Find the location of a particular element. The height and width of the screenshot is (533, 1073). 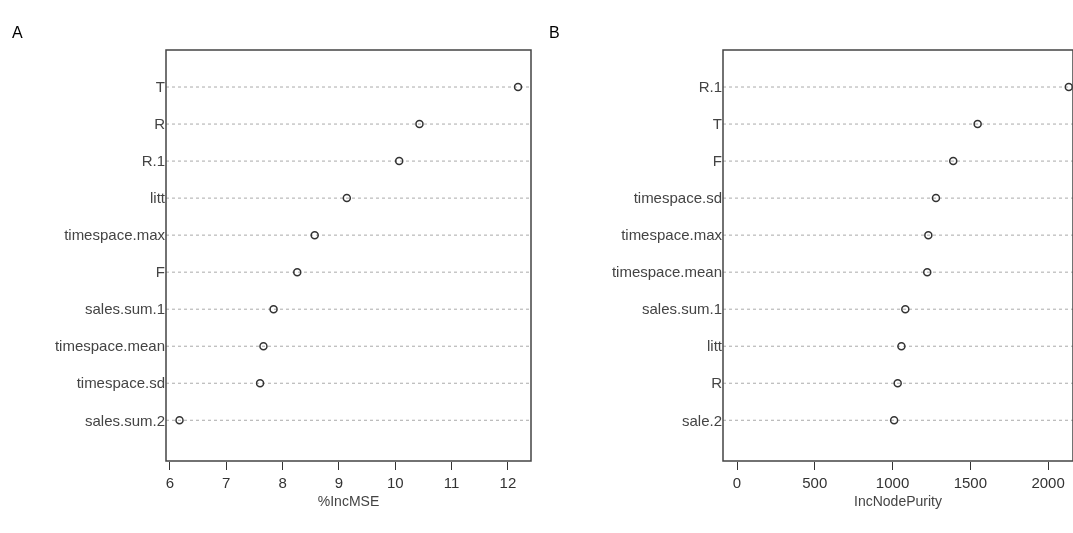

text: B is located at coordinates (554, 32).